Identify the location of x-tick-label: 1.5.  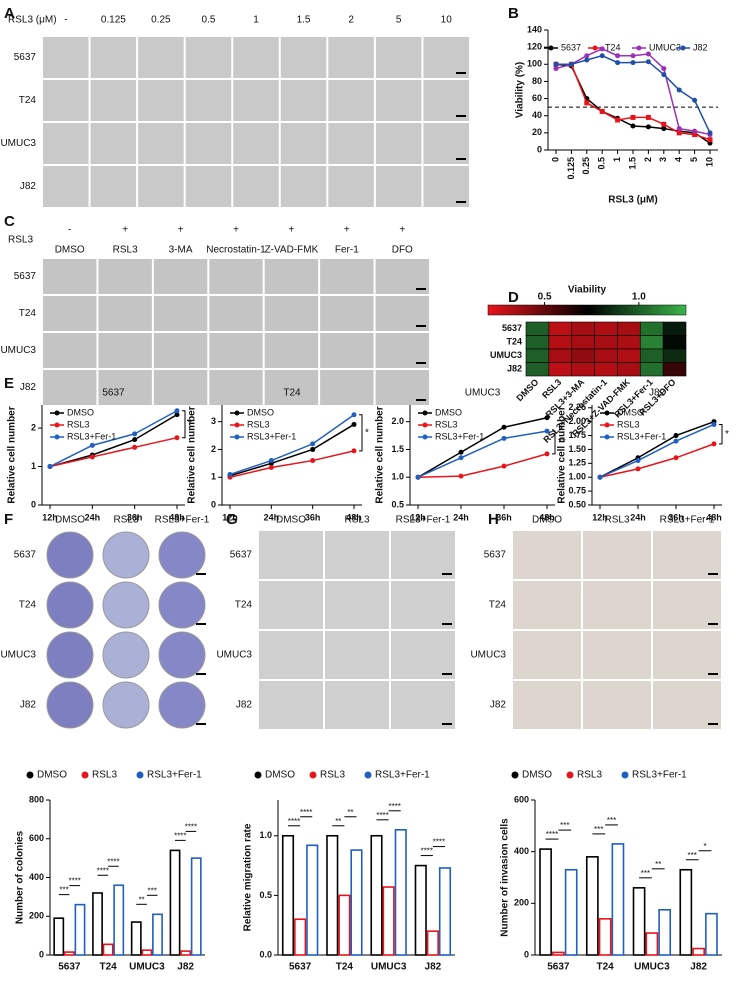
(632, 163).